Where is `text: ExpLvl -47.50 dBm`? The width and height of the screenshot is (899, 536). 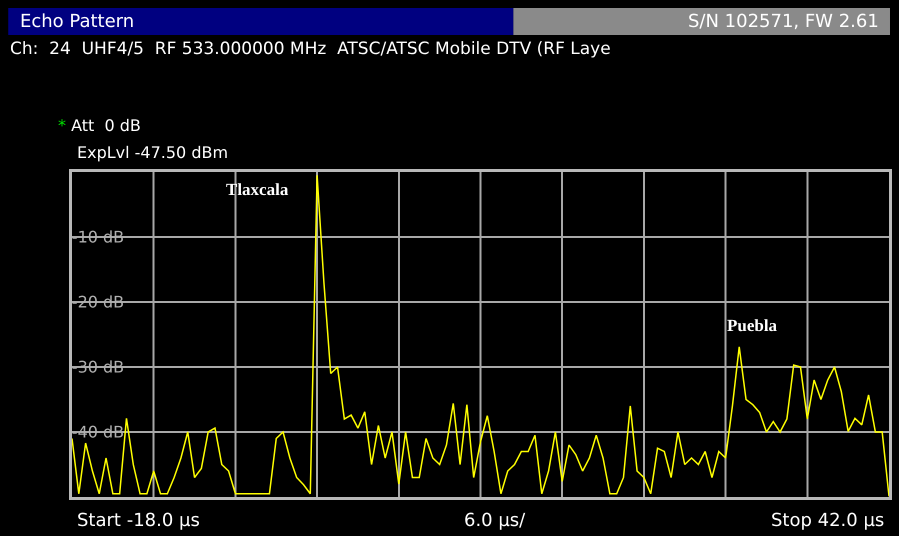 text: ExpLvl -47.50 dBm is located at coordinates (152, 152).